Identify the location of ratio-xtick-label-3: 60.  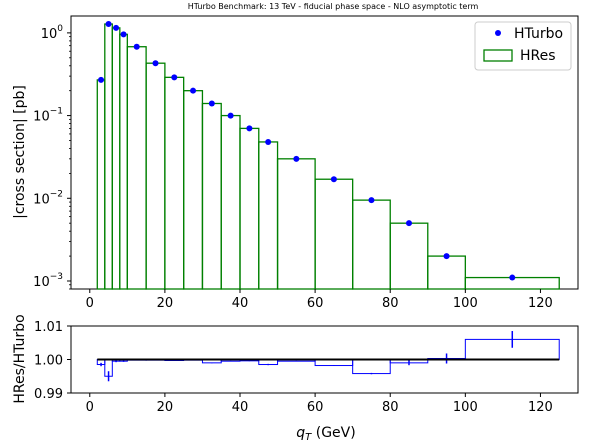
(315, 407).